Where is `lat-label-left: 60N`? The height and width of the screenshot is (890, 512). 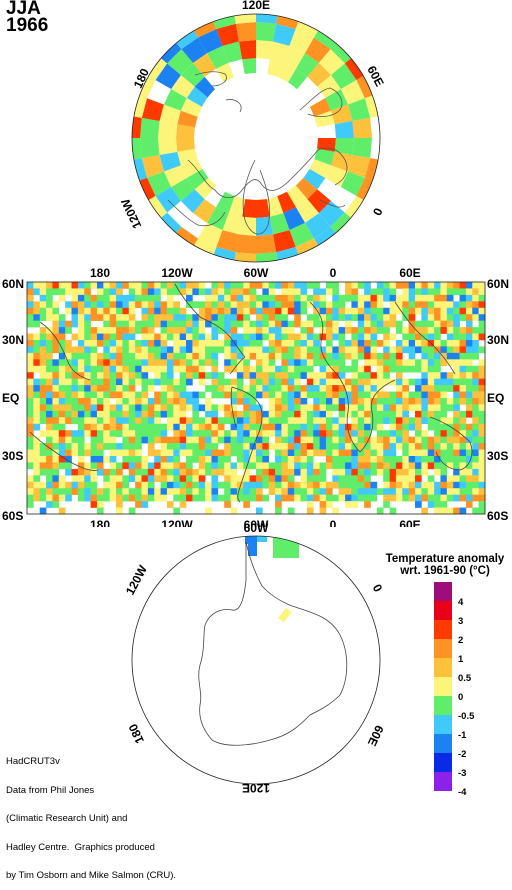 lat-label-left: 60N is located at coordinates (13, 284).